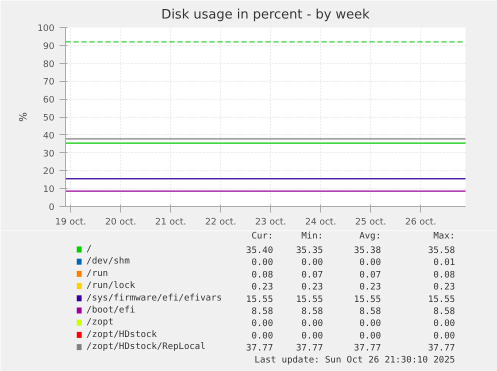  What do you see at coordinates (444, 263) in the screenshot?
I see `text: 0.01` at bounding box center [444, 263].